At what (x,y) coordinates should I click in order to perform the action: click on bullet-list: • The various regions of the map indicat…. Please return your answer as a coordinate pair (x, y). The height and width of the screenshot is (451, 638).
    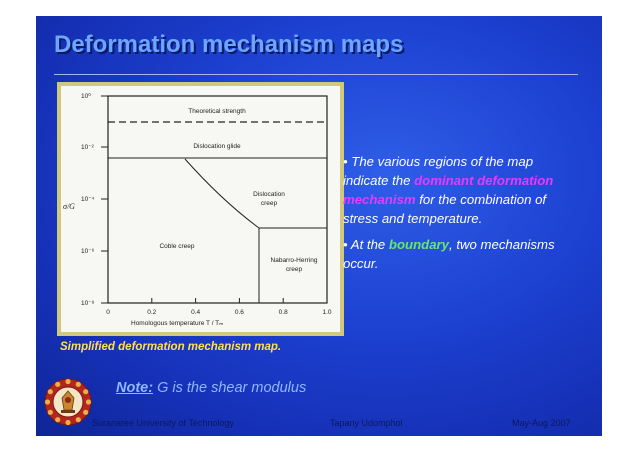
    Looking at the image, I should click on (458, 216).